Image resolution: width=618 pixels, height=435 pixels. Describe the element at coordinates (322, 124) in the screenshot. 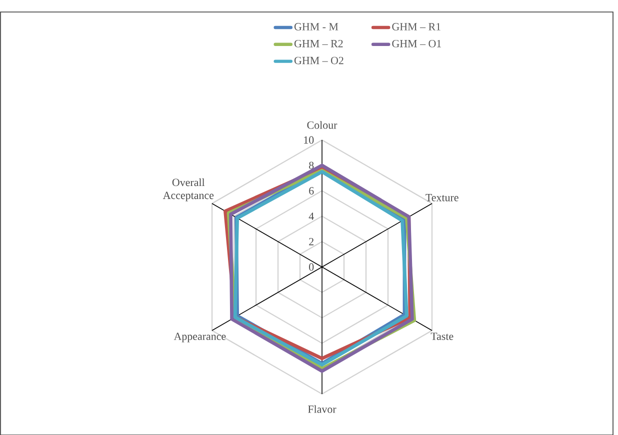

I see `spoke-label: Colour` at that location.